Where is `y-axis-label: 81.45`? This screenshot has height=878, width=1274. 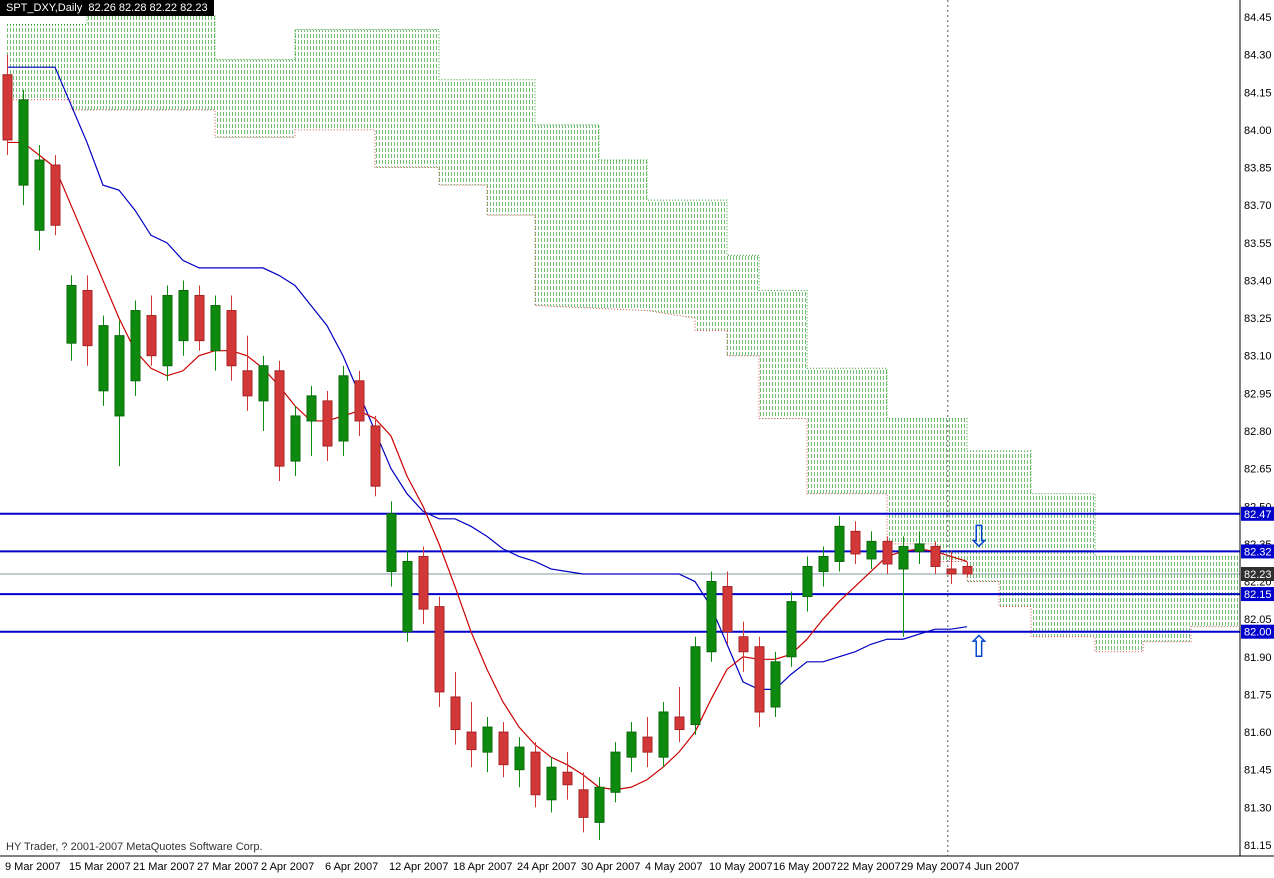 y-axis-label: 81.45 is located at coordinates (1258, 771).